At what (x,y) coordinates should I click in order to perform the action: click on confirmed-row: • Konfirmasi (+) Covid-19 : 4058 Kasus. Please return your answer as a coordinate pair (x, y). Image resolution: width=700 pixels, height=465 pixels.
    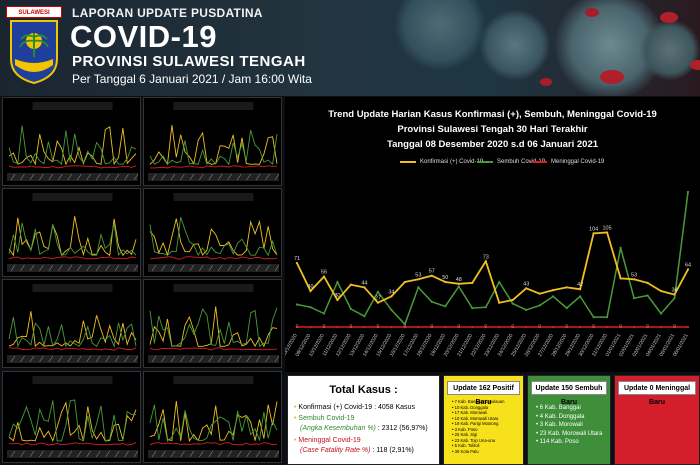
    Looking at the image, I should click on (354, 407).